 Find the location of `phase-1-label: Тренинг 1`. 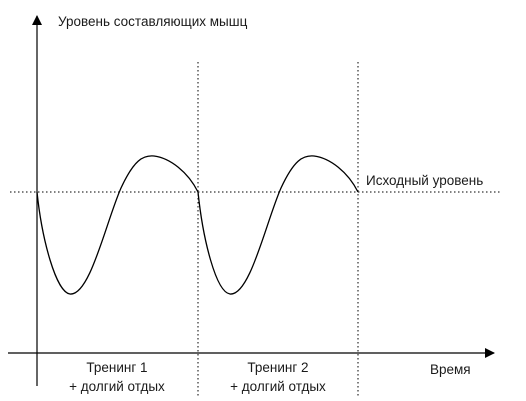

phase-1-label: Тренинг 1 is located at coordinates (116, 367).